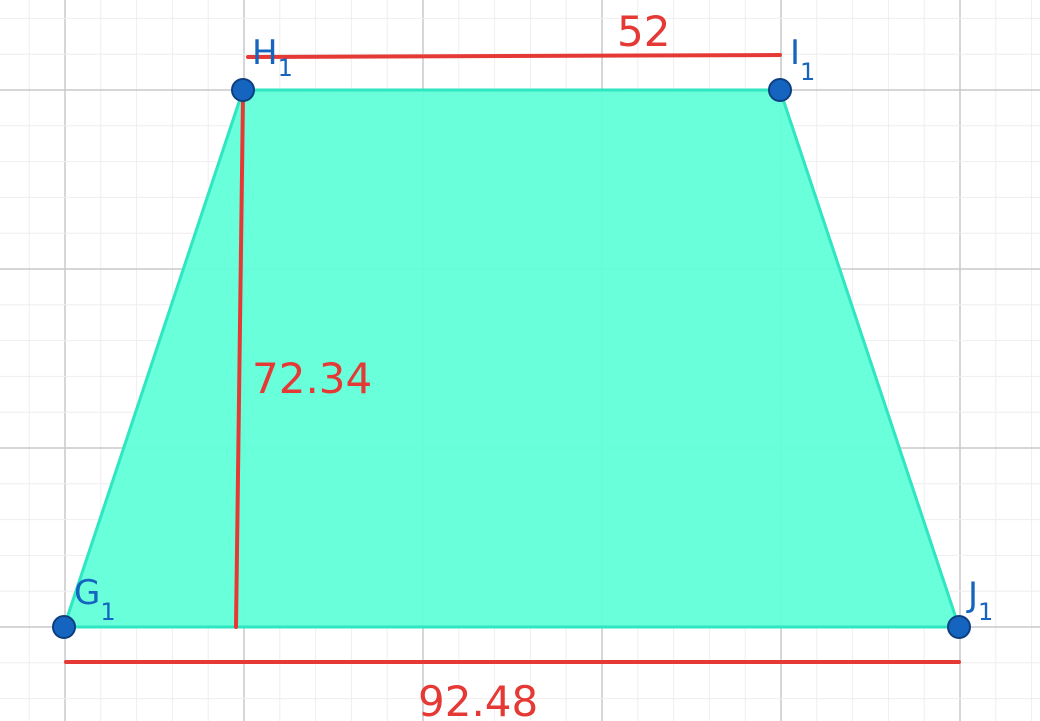 The height and width of the screenshot is (721, 1040). I want to click on label-g1: G1, so click(95, 599).